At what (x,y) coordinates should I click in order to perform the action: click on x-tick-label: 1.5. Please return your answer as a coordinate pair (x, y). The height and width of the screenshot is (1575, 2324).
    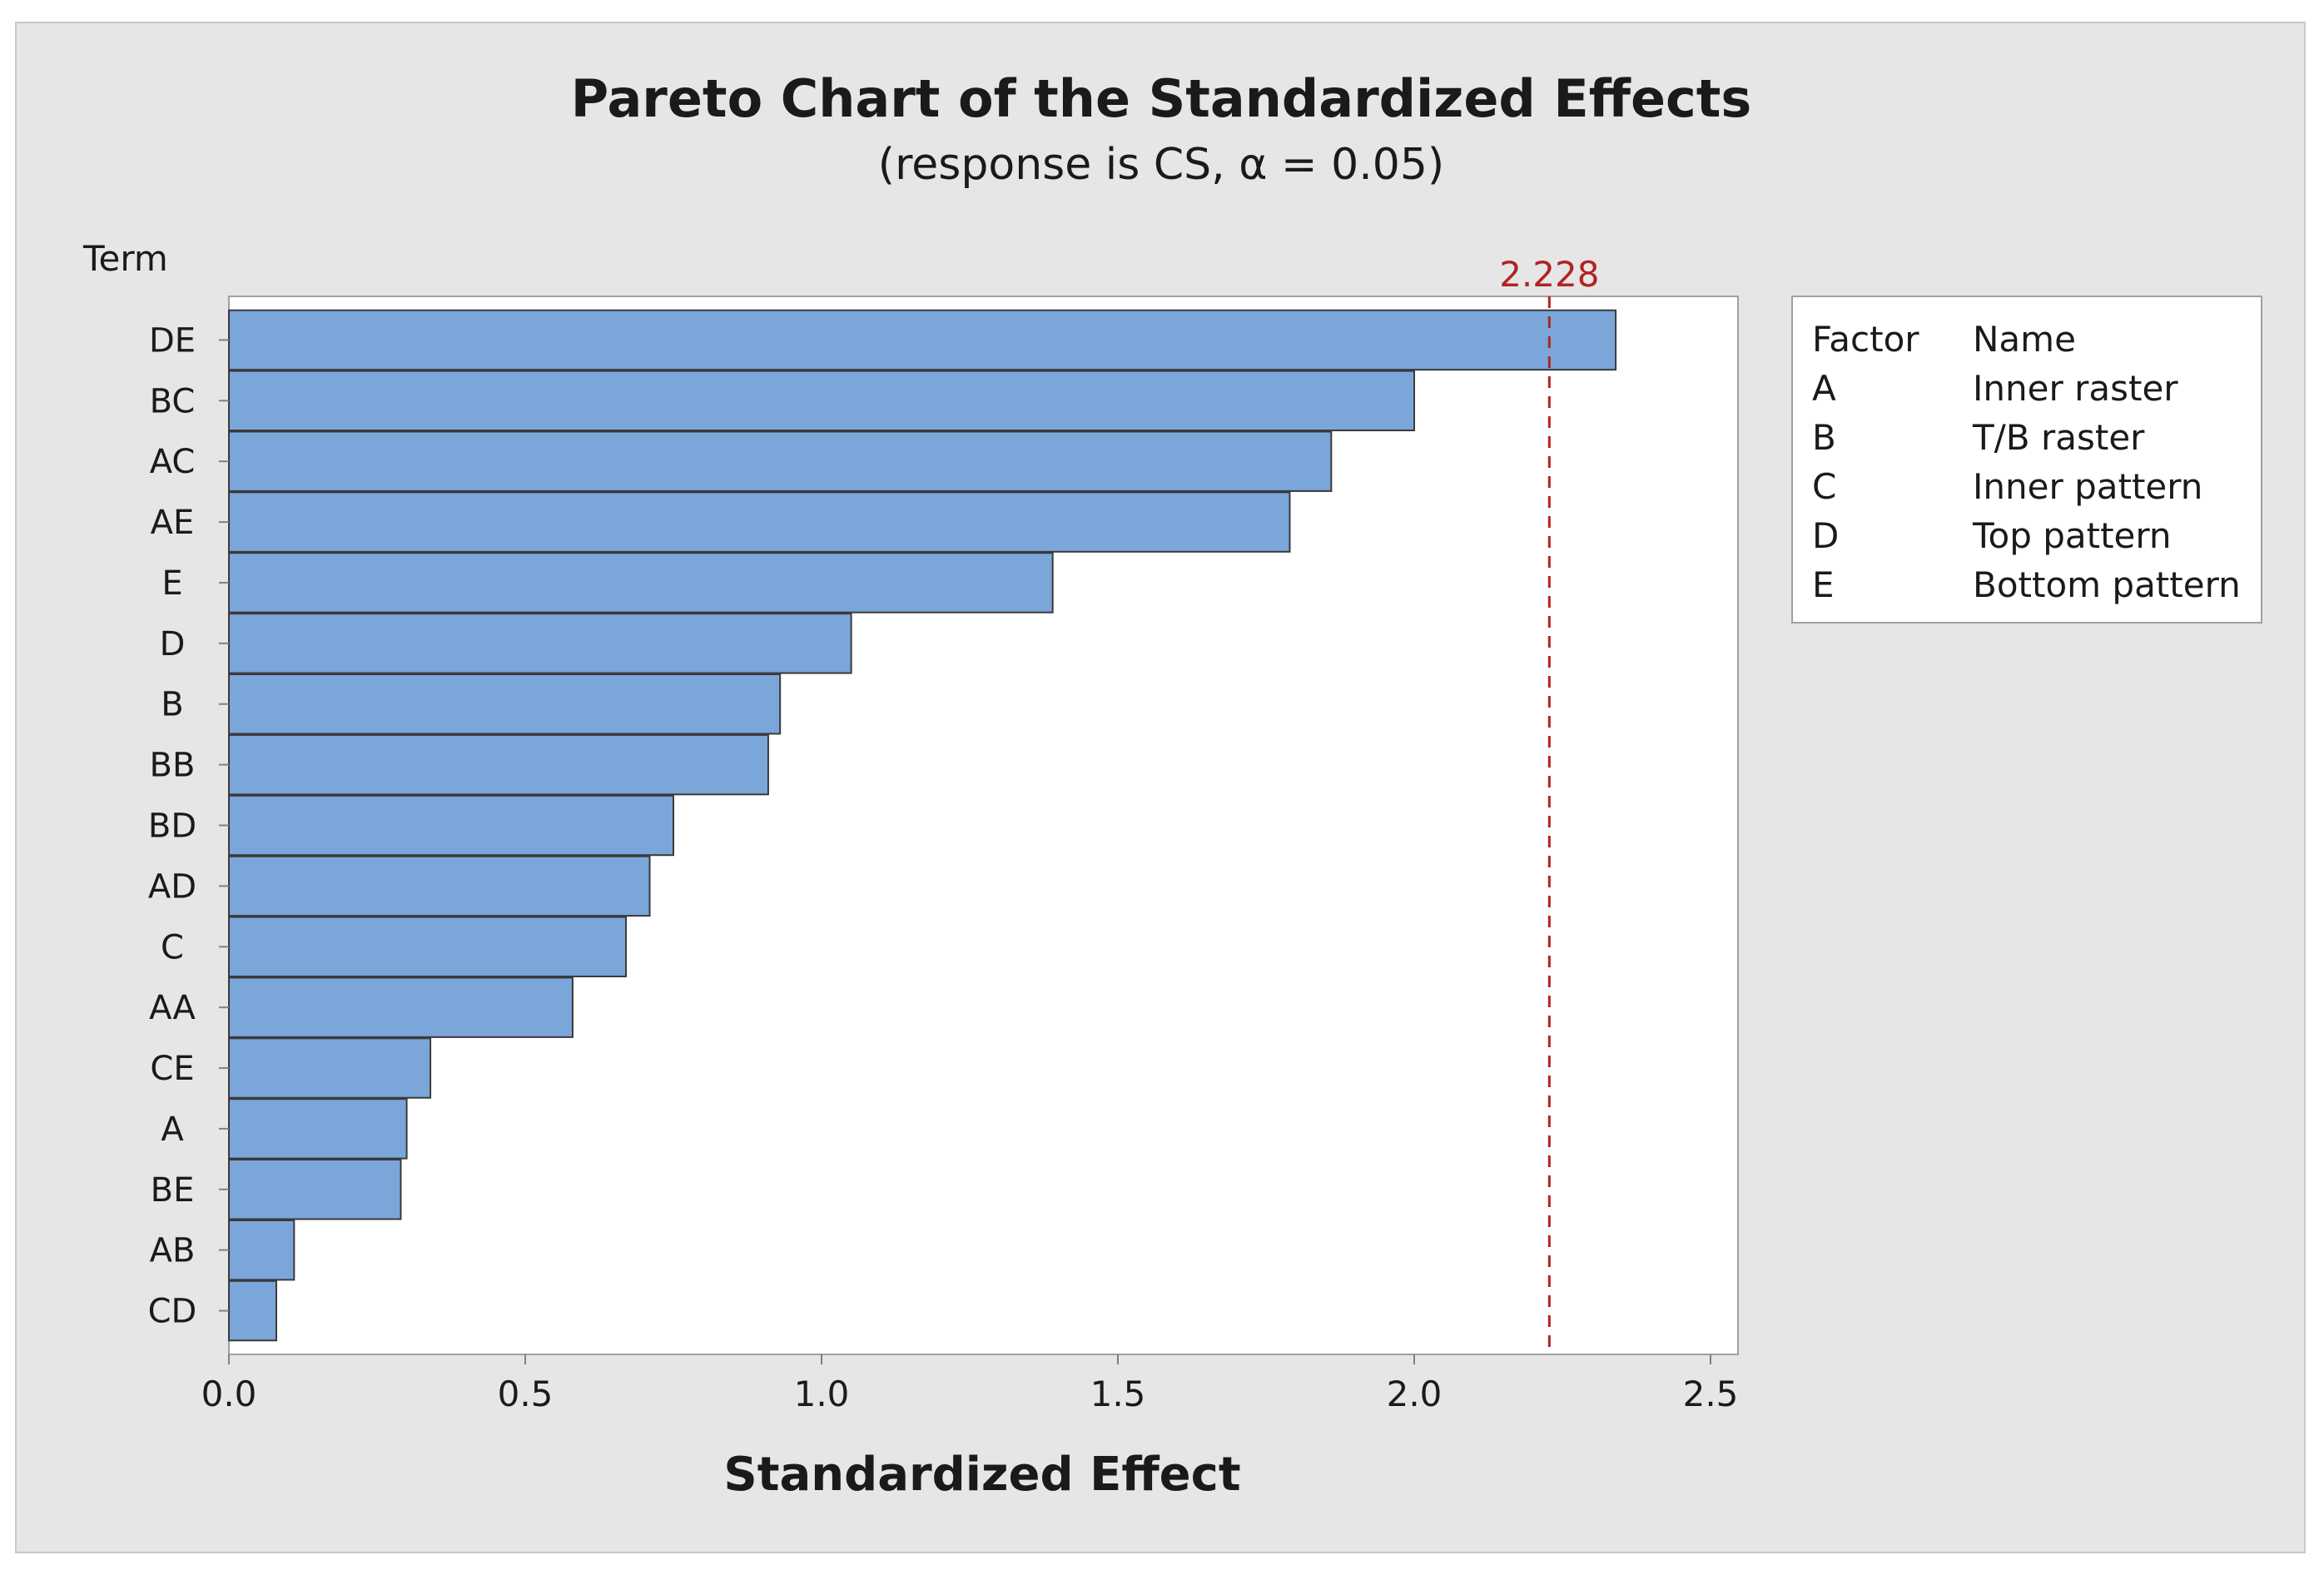
    Looking at the image, I should click on (1118, 1394).